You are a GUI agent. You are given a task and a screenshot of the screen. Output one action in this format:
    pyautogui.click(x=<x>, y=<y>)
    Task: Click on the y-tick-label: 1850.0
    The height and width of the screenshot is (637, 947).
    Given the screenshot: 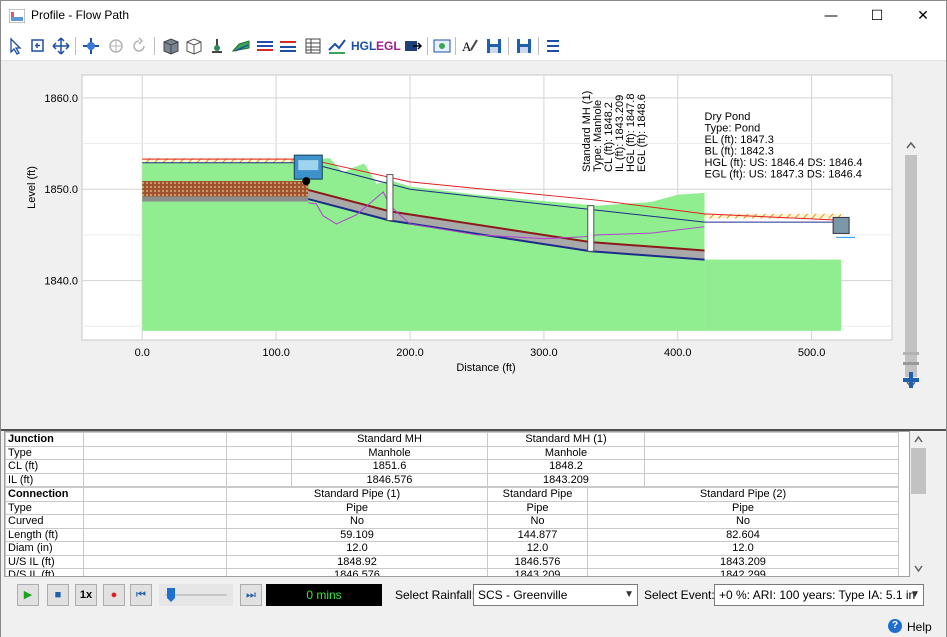 What is the action you would take?
    pyautogui.click(x=61, y=190)
    